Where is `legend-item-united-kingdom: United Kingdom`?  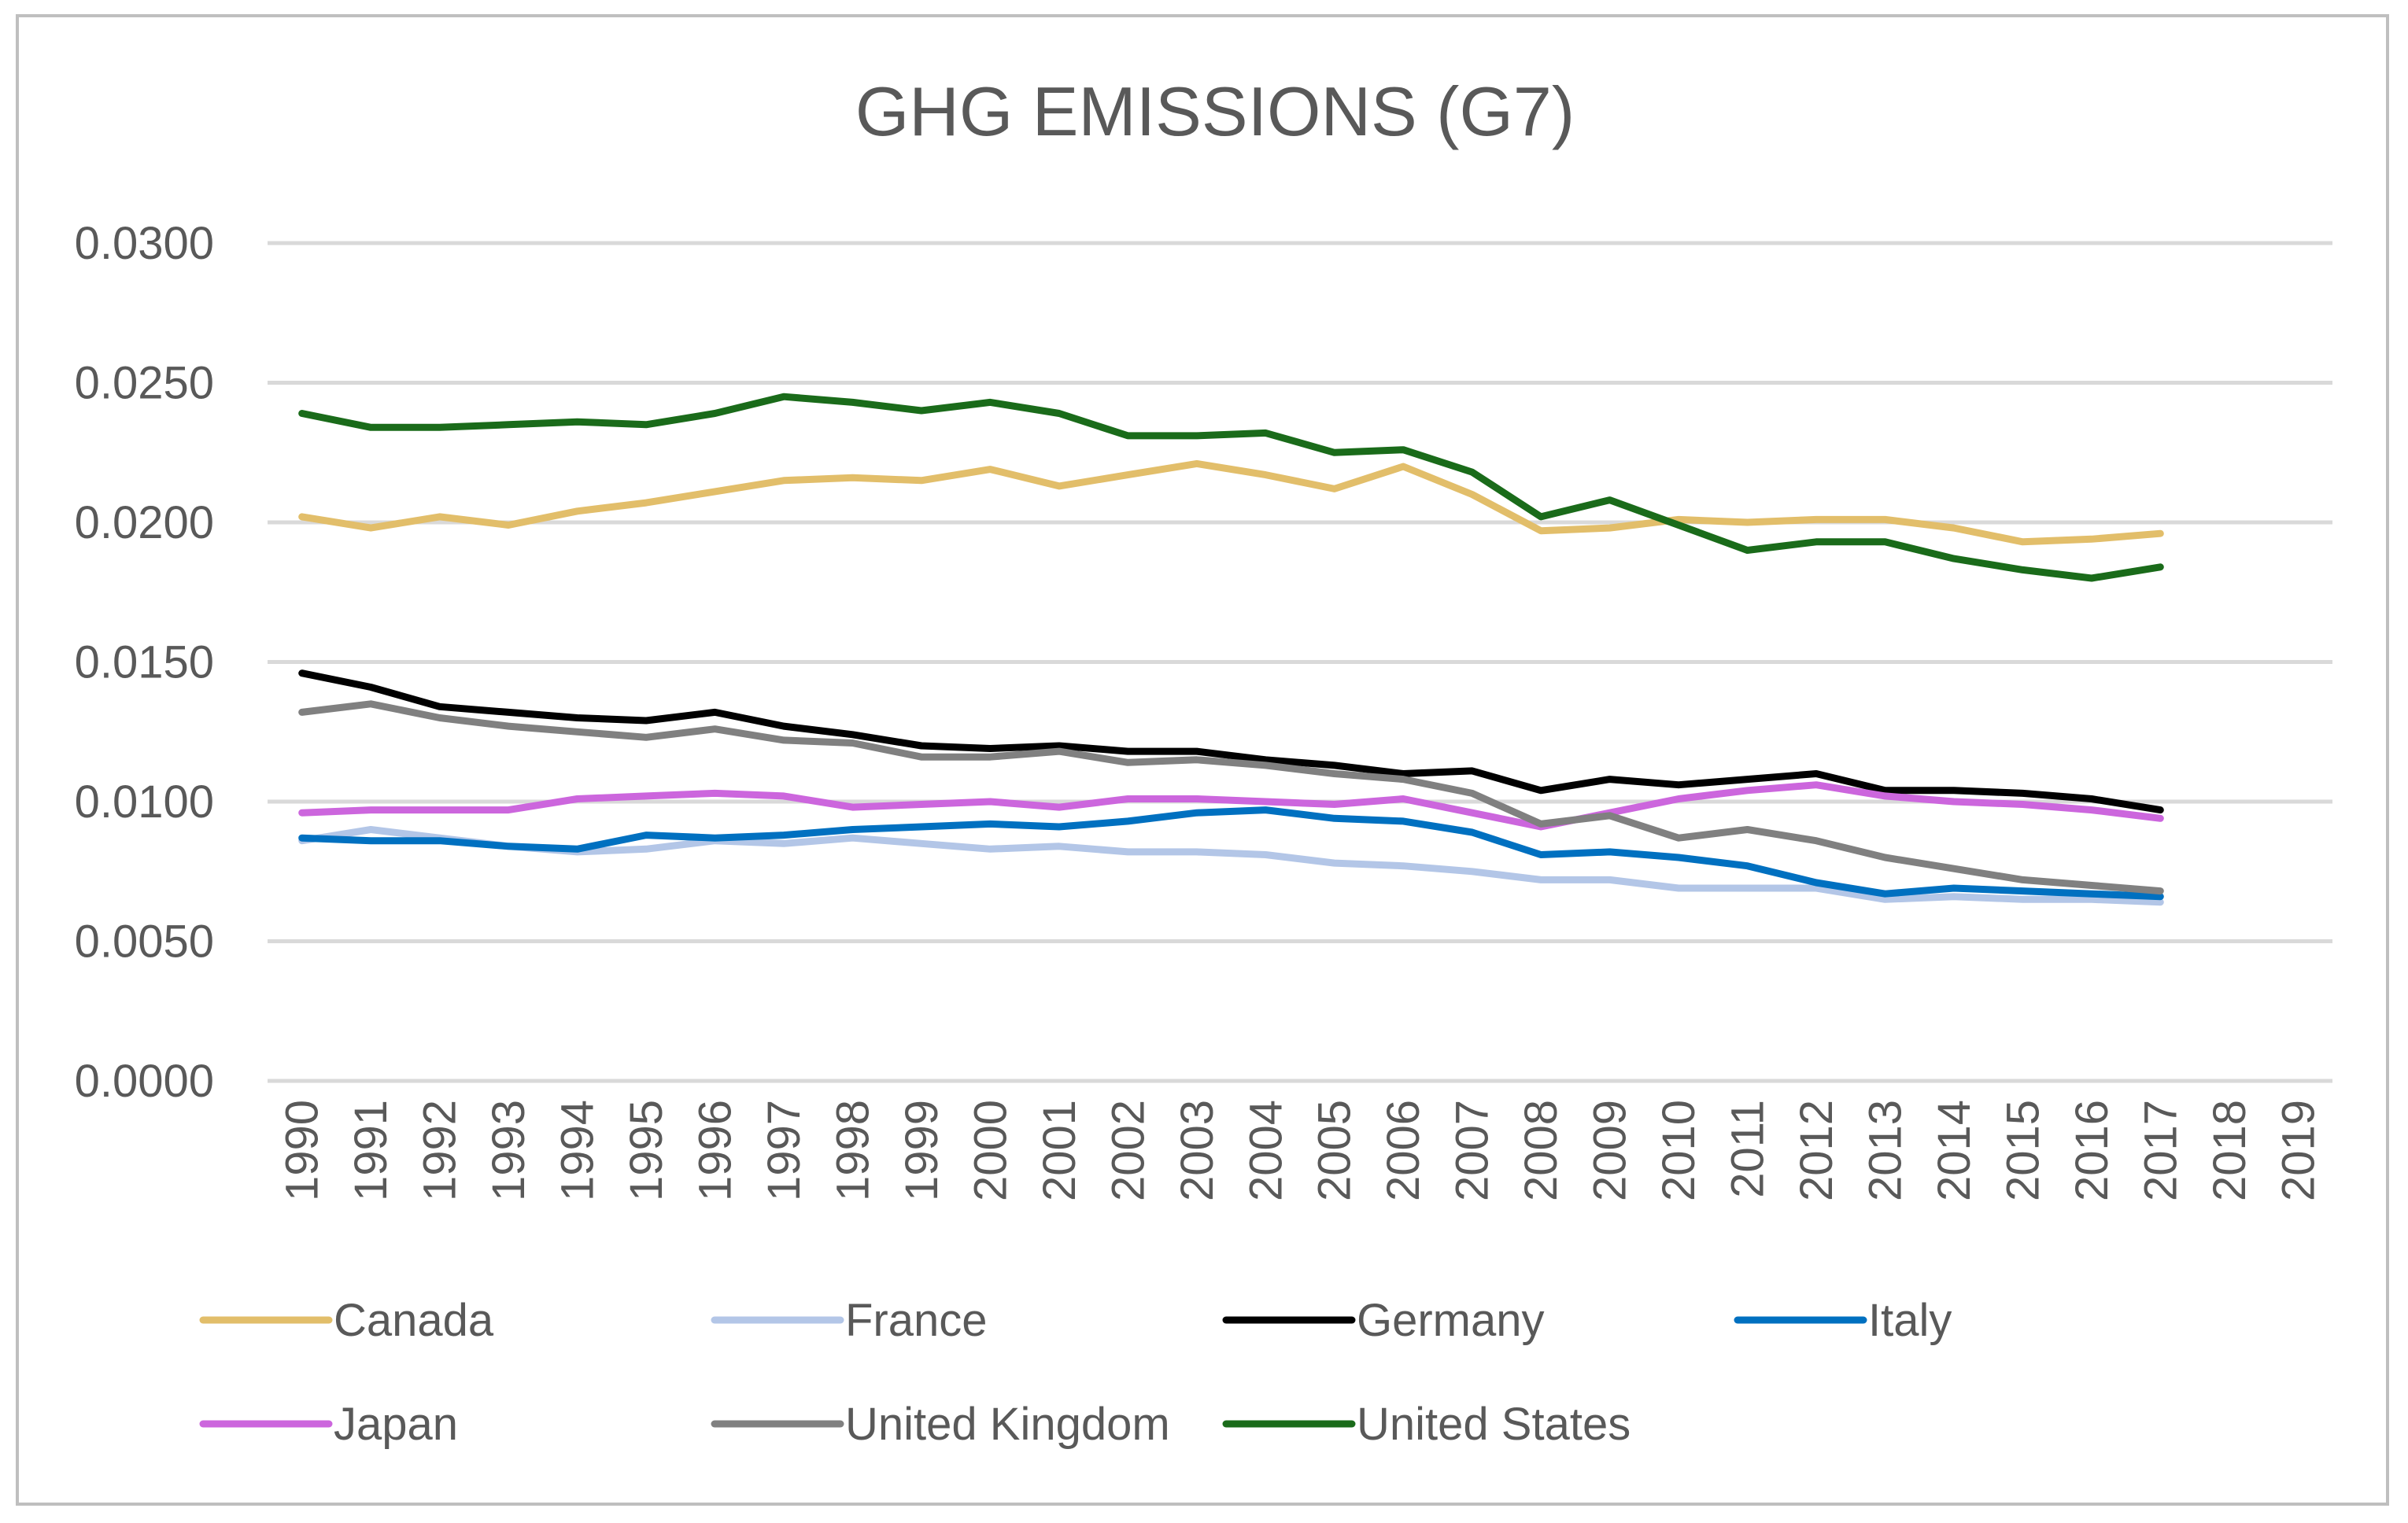 legend-item-united-kingdom: United Kingdom is located at coordinates (940, 1424).